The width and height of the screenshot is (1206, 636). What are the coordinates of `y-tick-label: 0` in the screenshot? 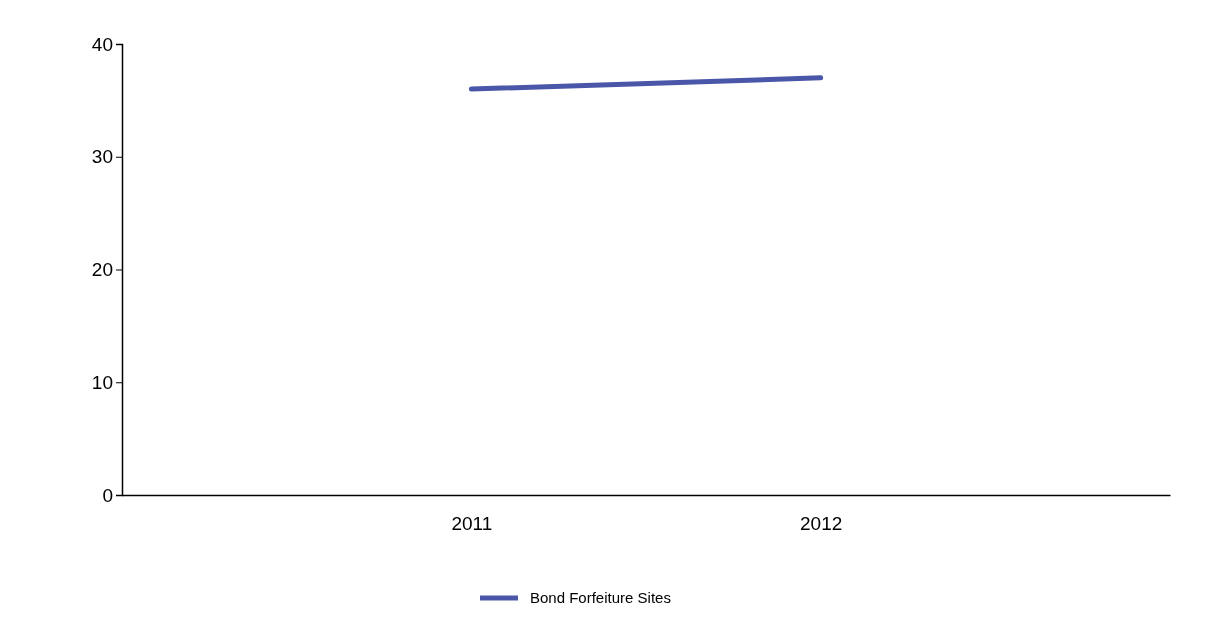 It's located at (107, 495).